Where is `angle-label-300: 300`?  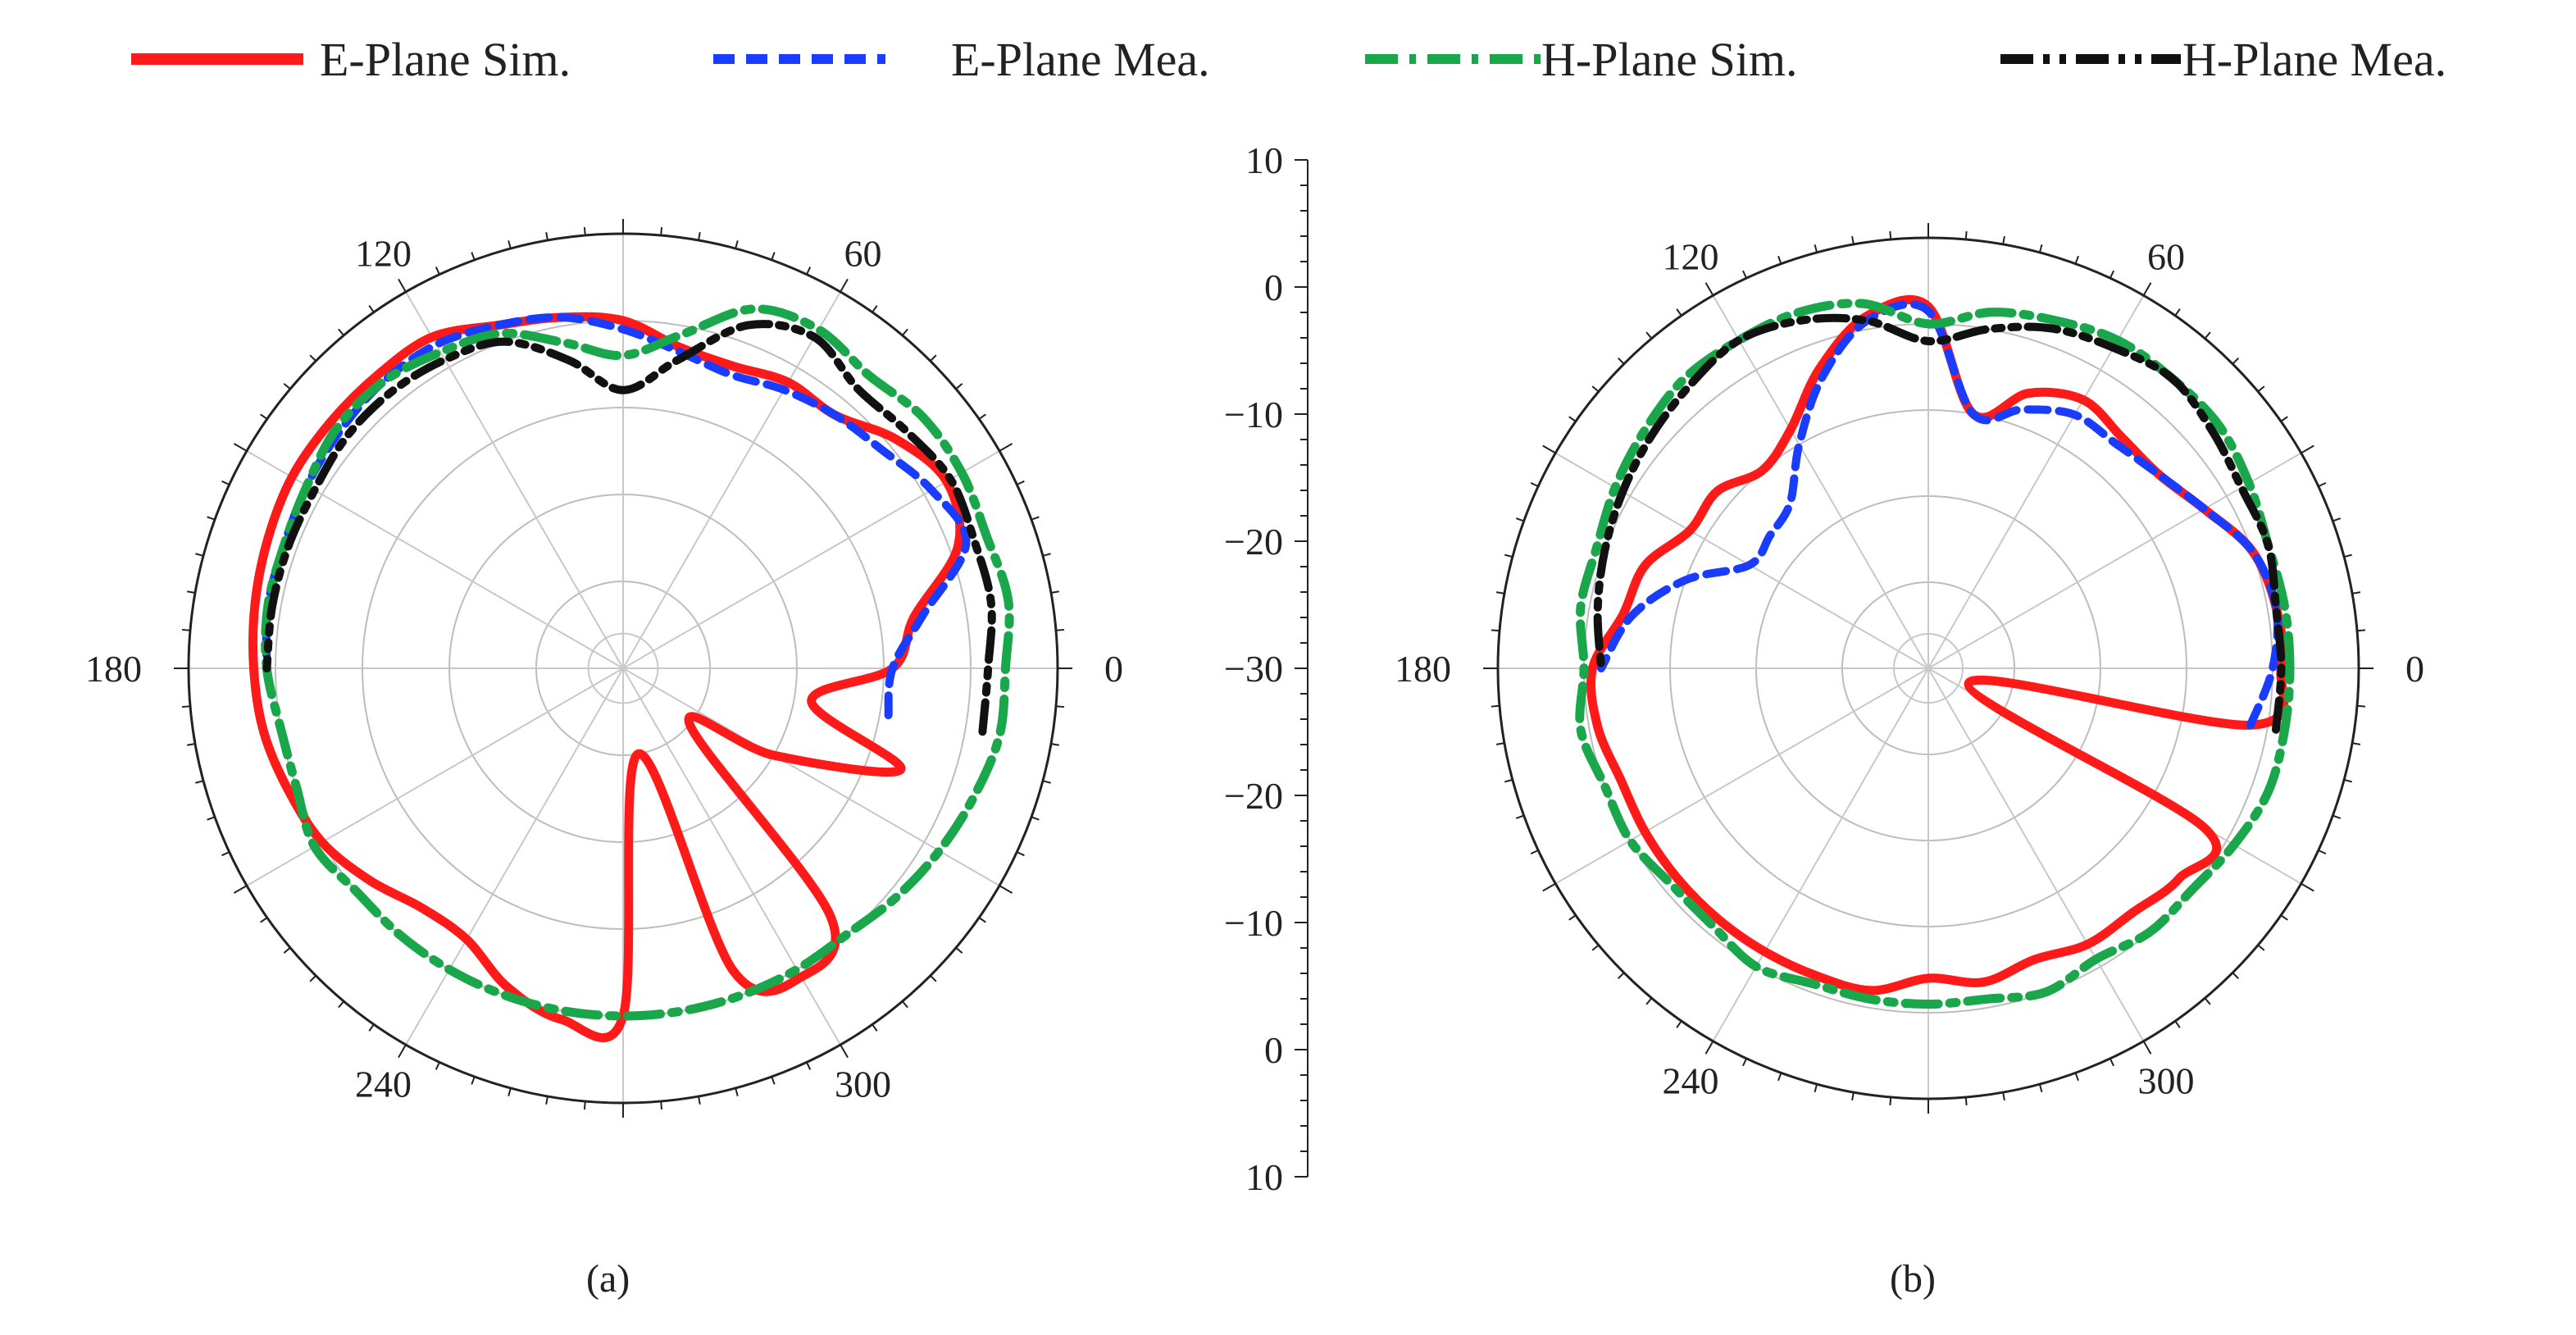 angle-label-300: 300 is located at coordinates (863, 1084).